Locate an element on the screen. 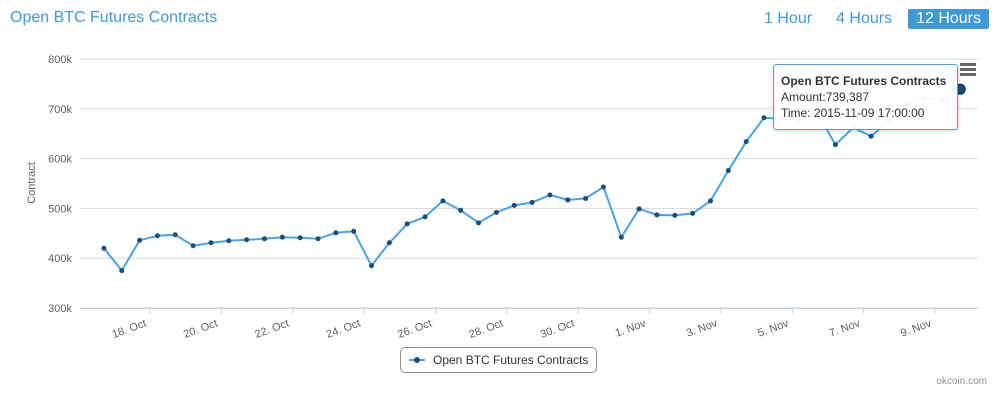 The height and width of the screenshot is (405, 999). range-12-hours-button: 12 Hours is located at coordinates (948, 19).